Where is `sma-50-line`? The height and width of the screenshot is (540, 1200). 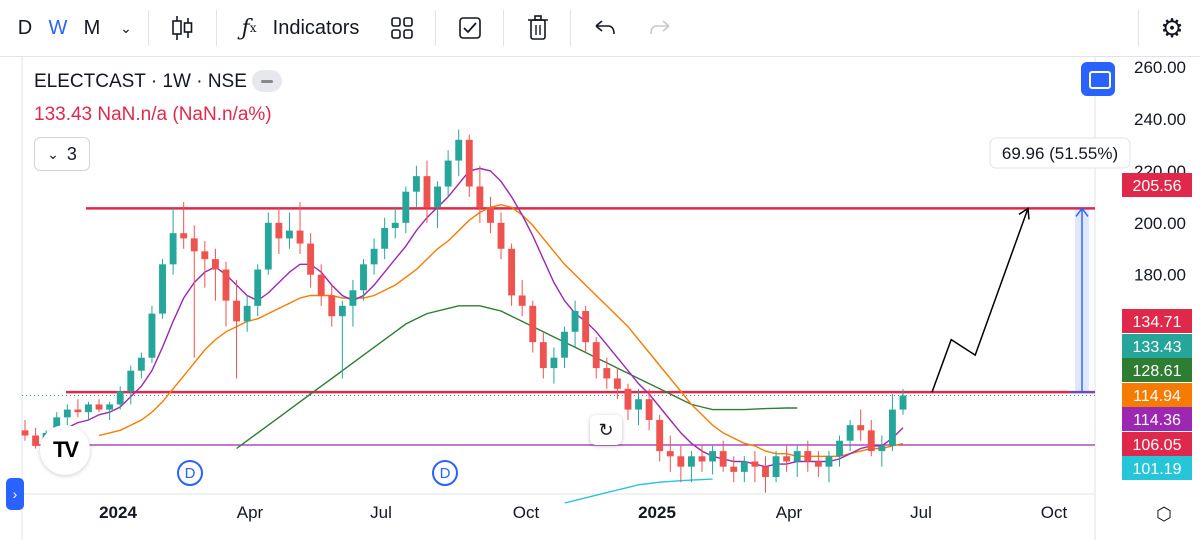
sma-50-line is located at coordinates (517, 377).